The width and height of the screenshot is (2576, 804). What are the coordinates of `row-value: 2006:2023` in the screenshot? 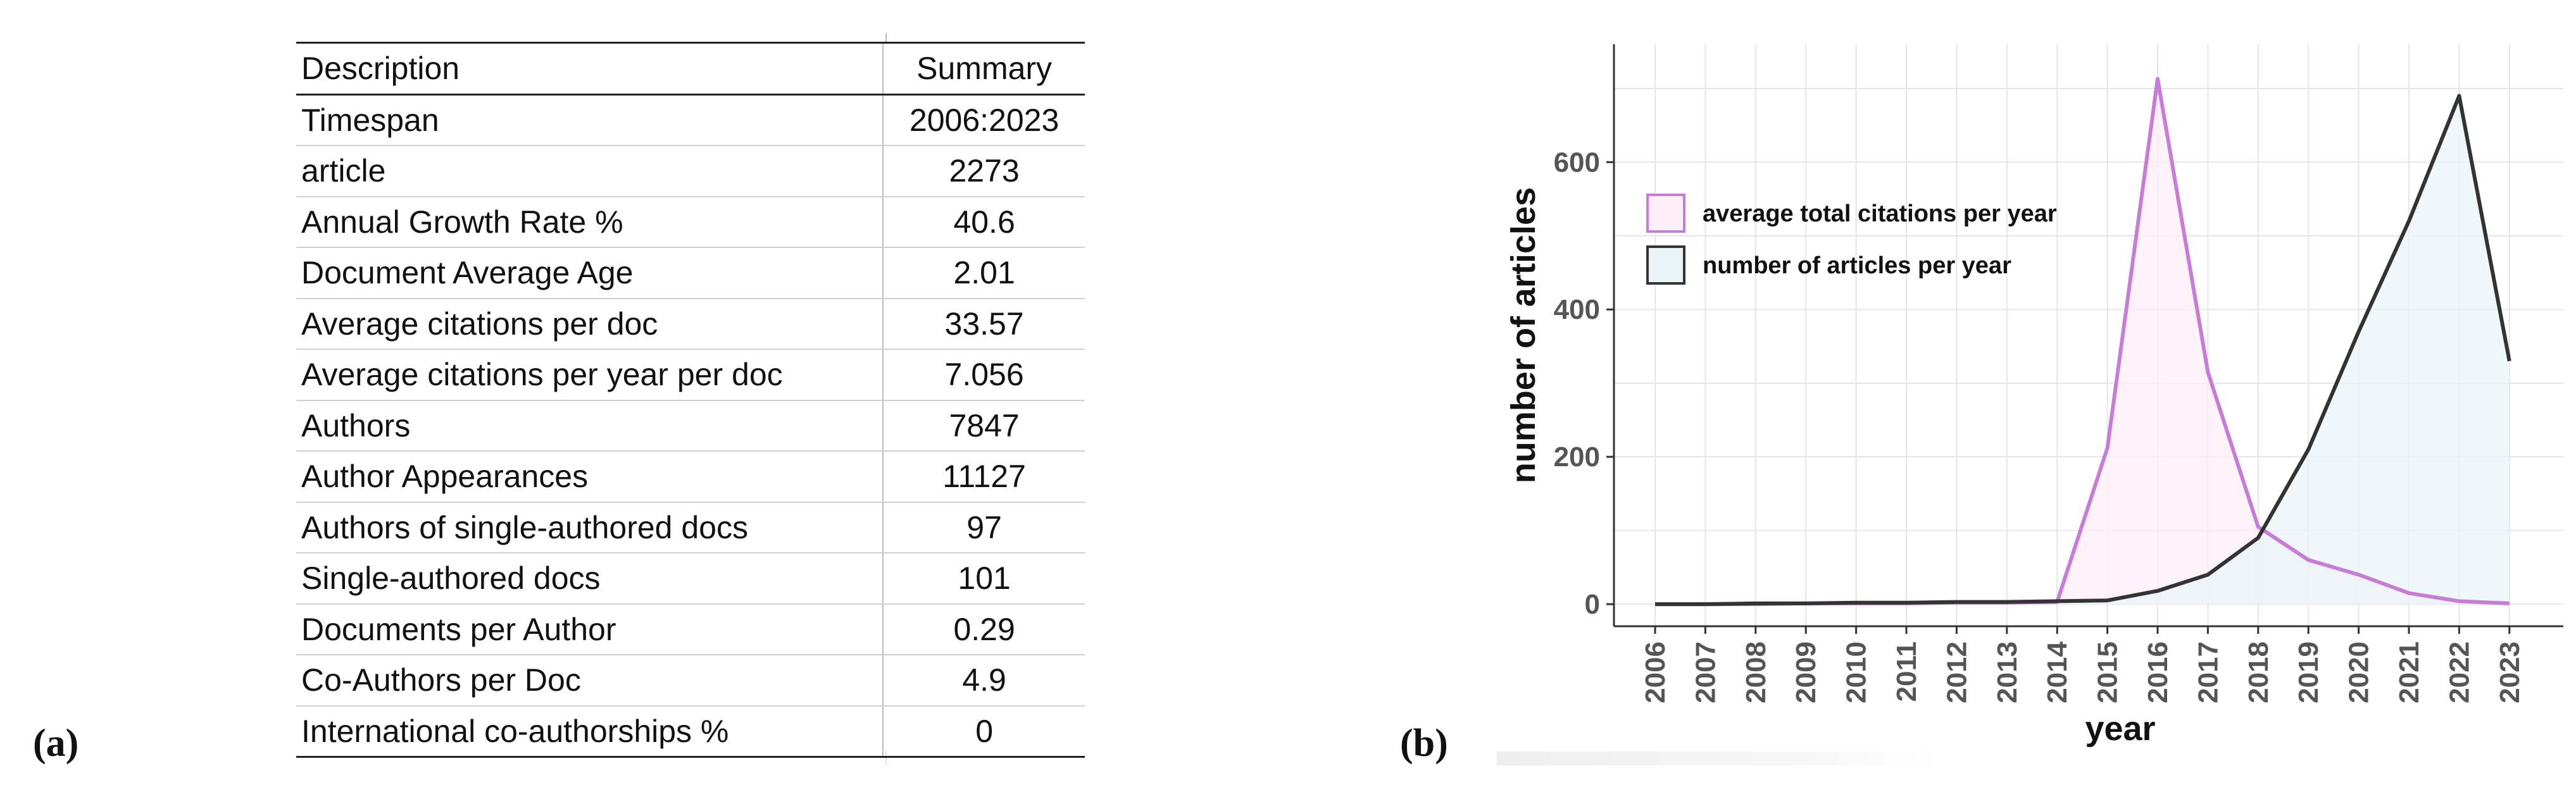 It's located at (984, 120).